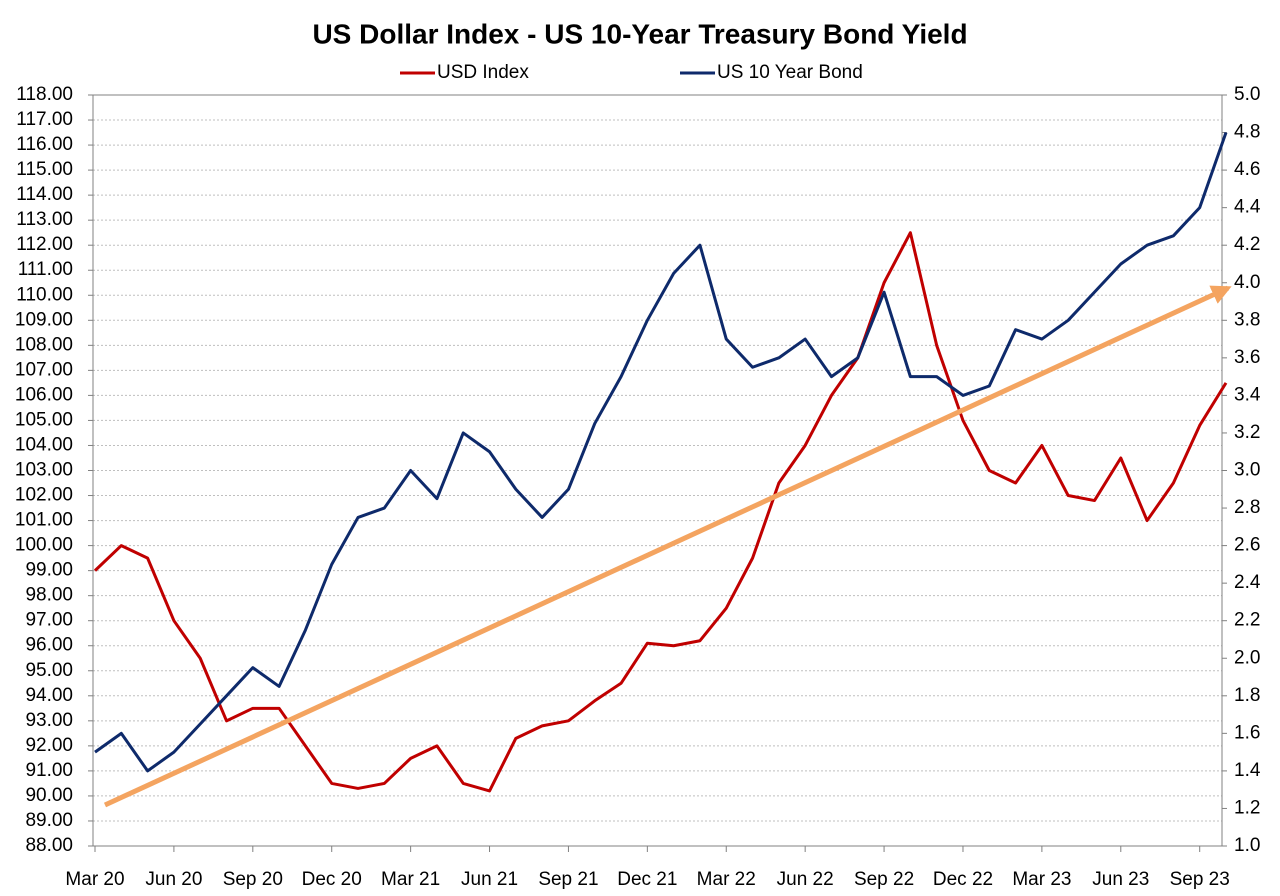 Image resolution: width=1280 pixels, height=896 pixels. Describe the element at coordinates (49, 645) in the screenshot. I see `y-tick-label: 96.00` at that location.